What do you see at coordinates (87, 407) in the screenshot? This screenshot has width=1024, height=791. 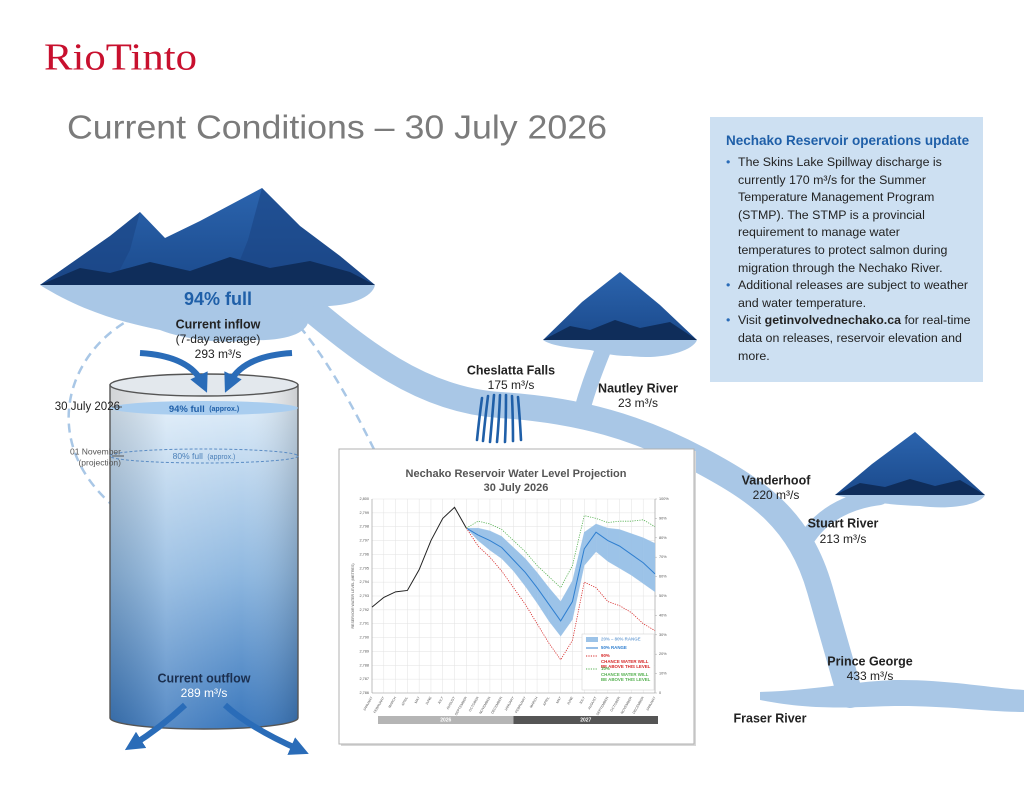 I see `current-date: 30 July 2026` at bounding box center [87, 407].